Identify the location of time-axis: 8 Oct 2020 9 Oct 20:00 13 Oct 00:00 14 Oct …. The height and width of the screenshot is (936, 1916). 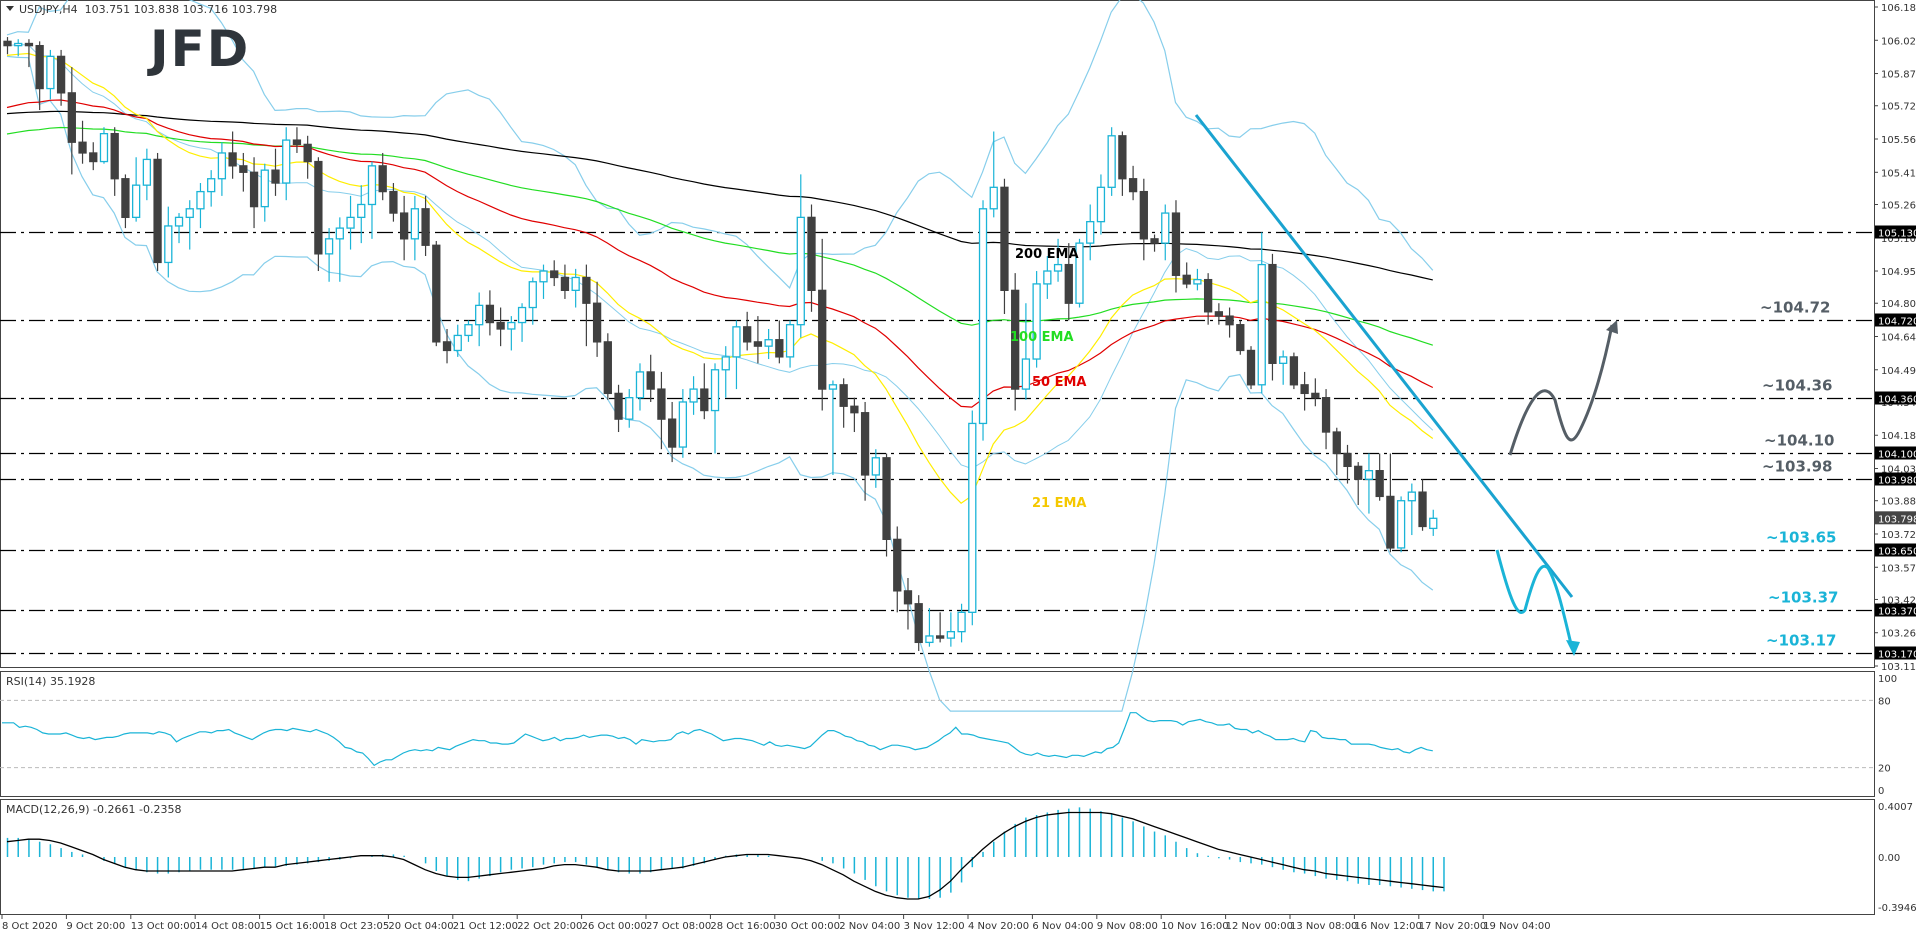
(776, 923).